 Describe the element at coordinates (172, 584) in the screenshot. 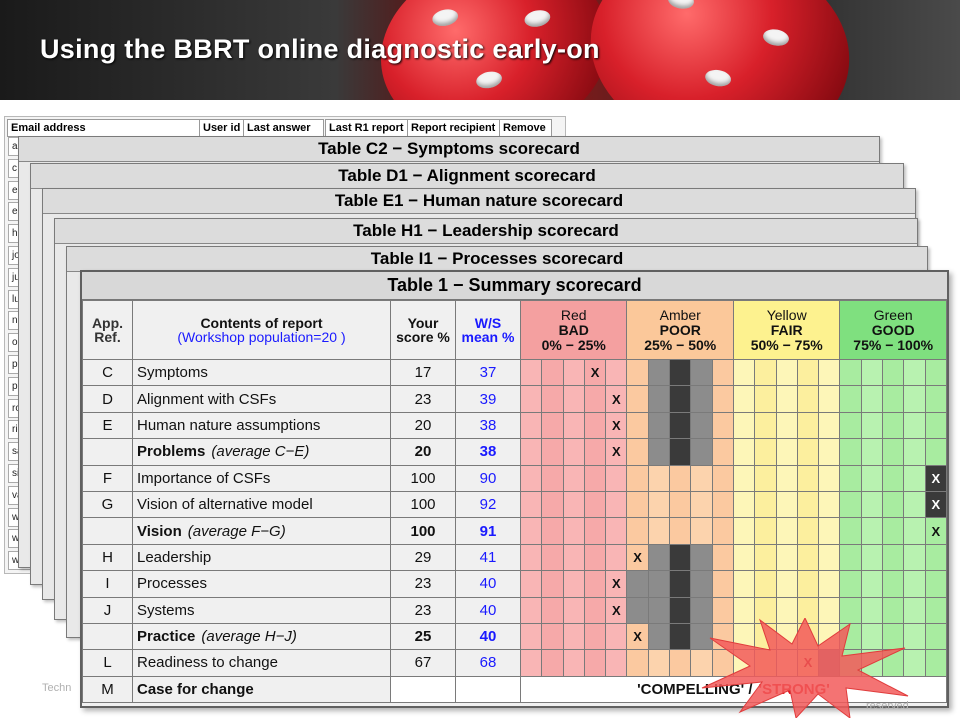

I see `row-topic-label: Processes` at that location.